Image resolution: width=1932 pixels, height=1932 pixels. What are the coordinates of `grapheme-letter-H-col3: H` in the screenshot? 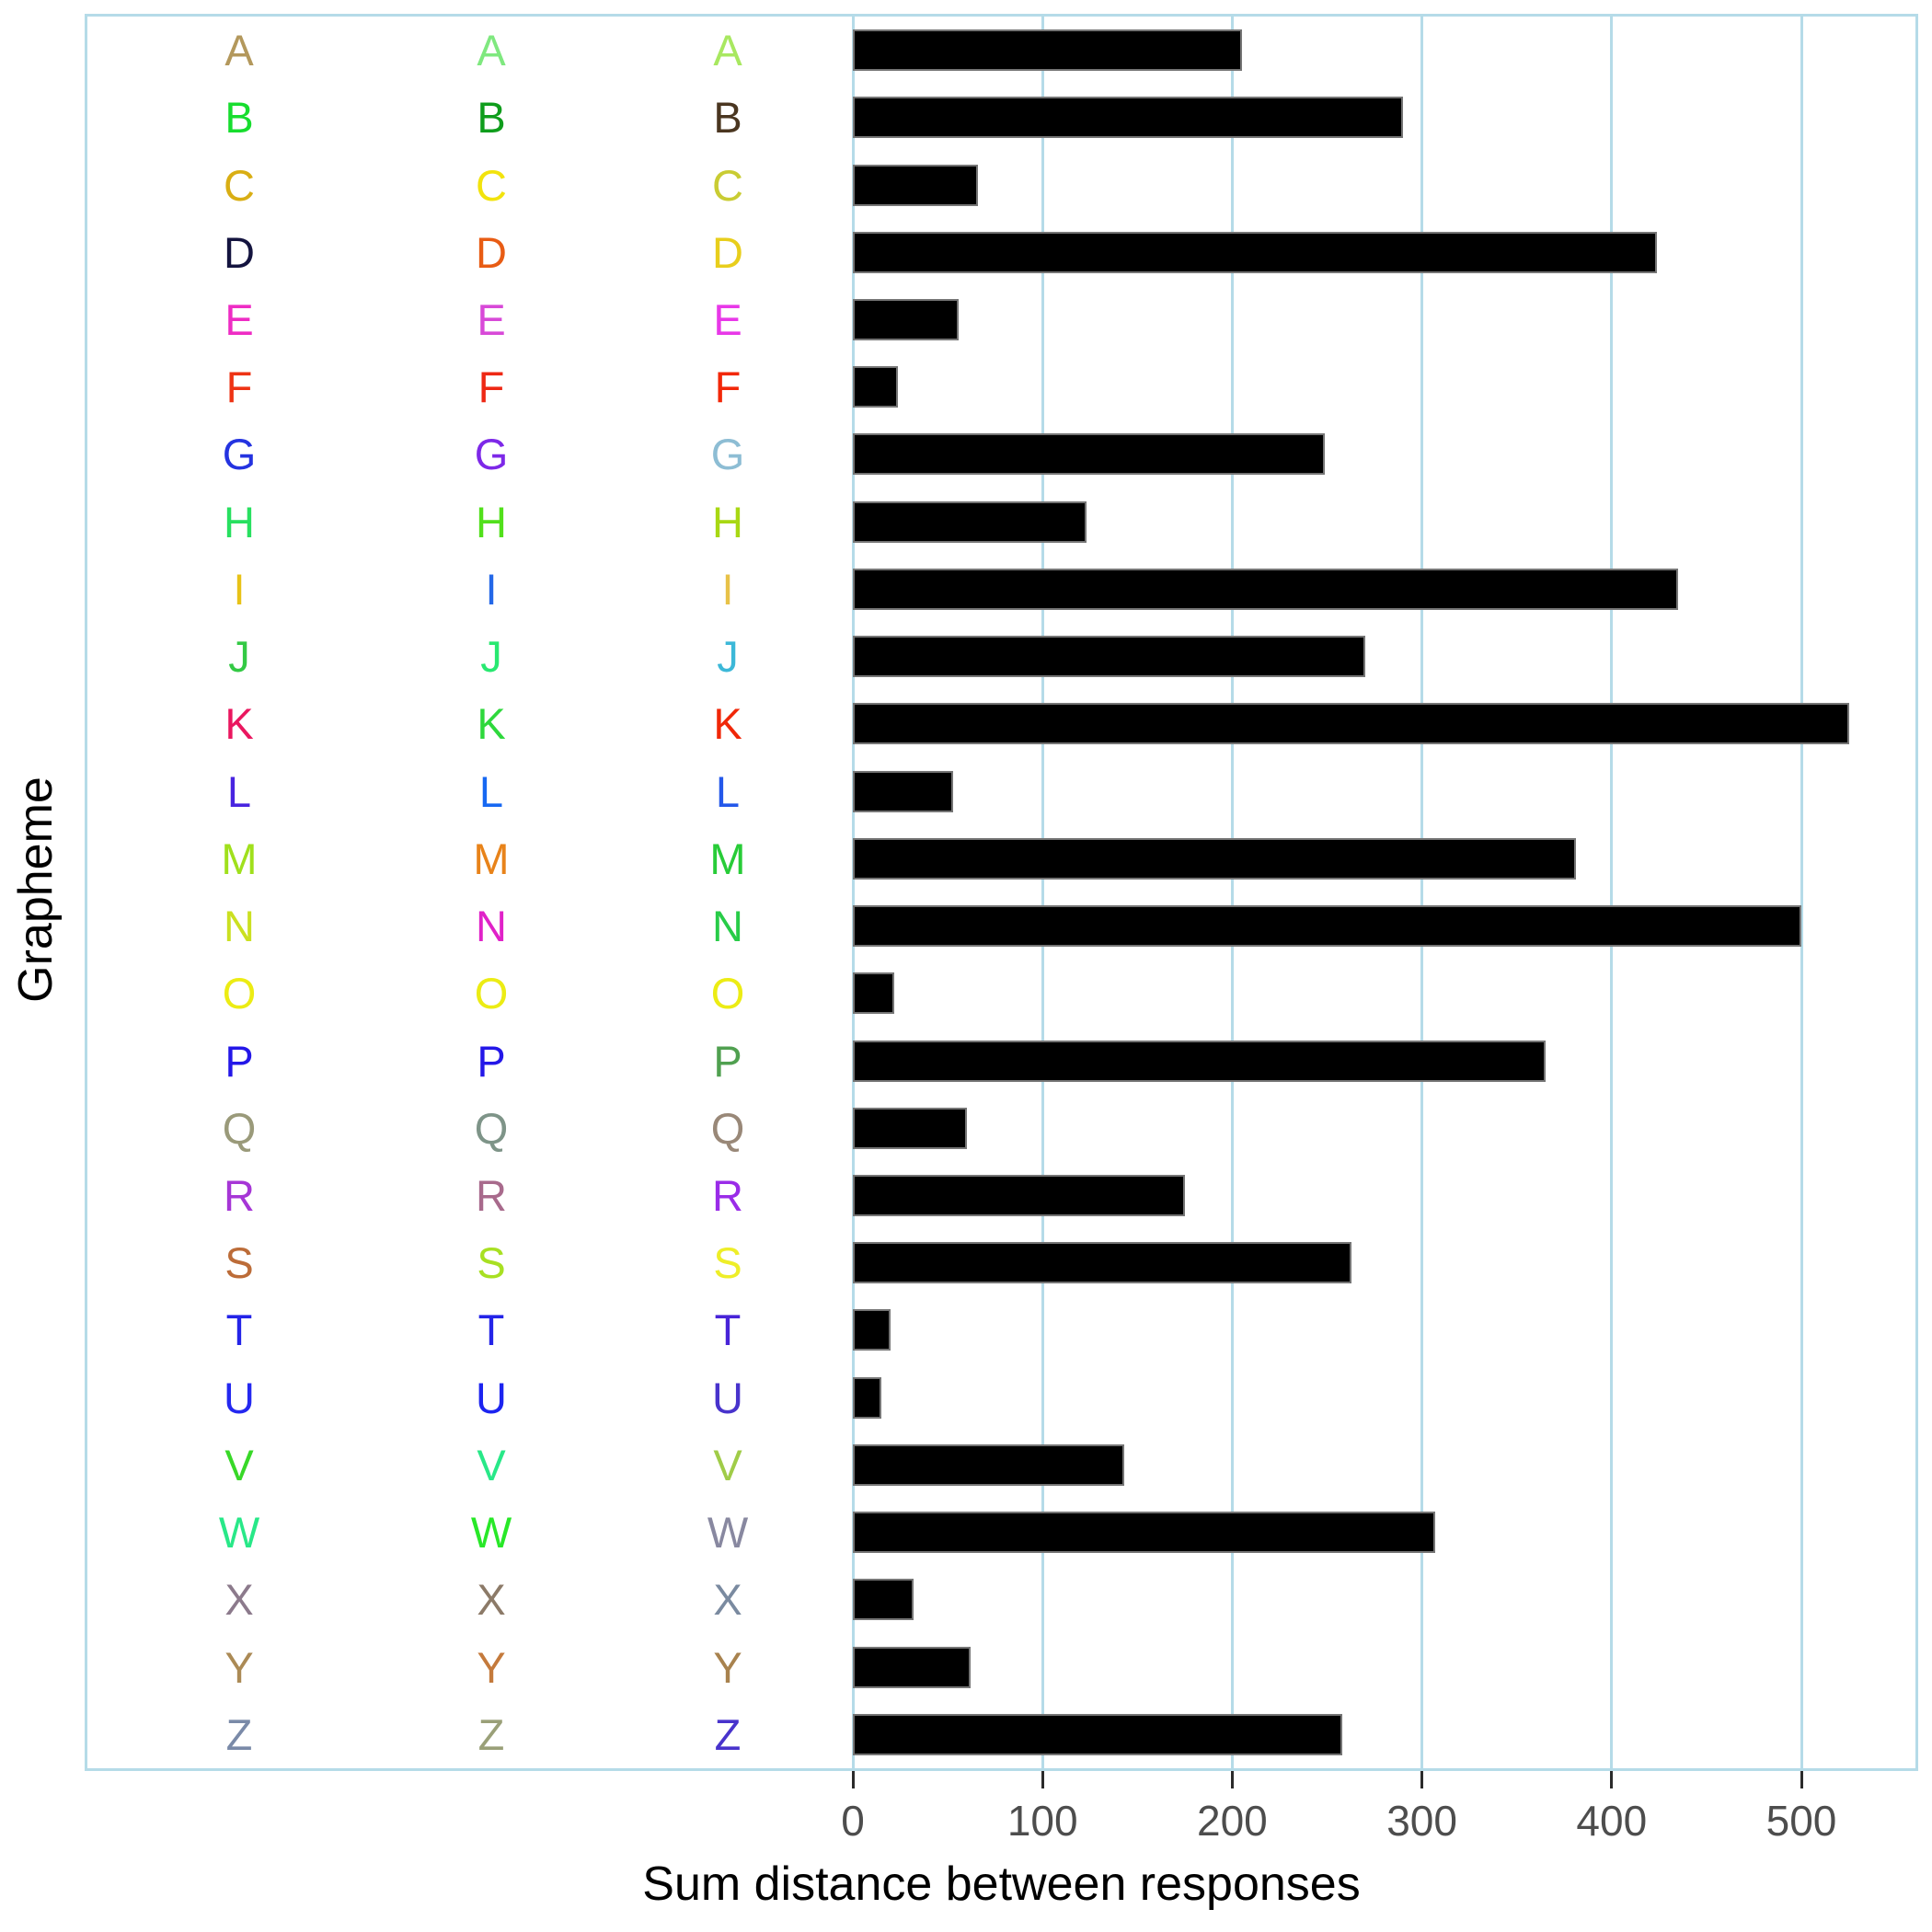 It's located at (727, 521).